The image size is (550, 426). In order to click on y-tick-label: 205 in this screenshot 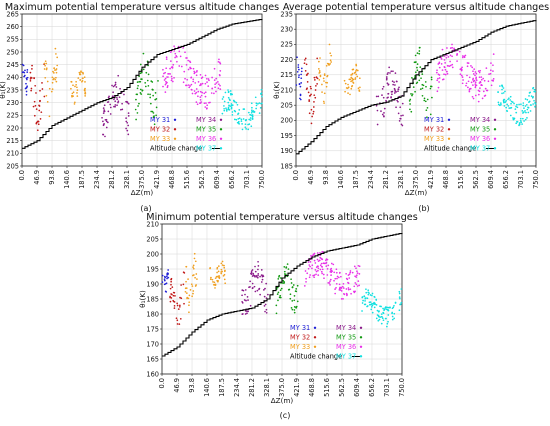, I will do `click(12, 166)`.